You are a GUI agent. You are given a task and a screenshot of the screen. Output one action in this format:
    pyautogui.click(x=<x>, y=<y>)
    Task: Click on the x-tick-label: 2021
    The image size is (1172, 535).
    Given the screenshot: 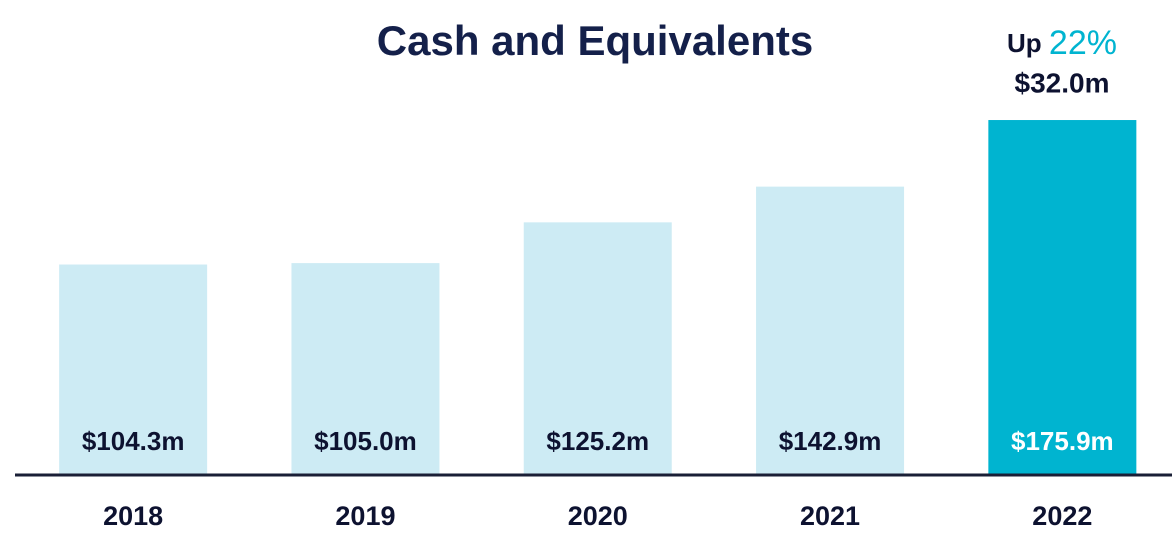 What is the action you would take?
    pyautogui.click(x=830, y=515)
    